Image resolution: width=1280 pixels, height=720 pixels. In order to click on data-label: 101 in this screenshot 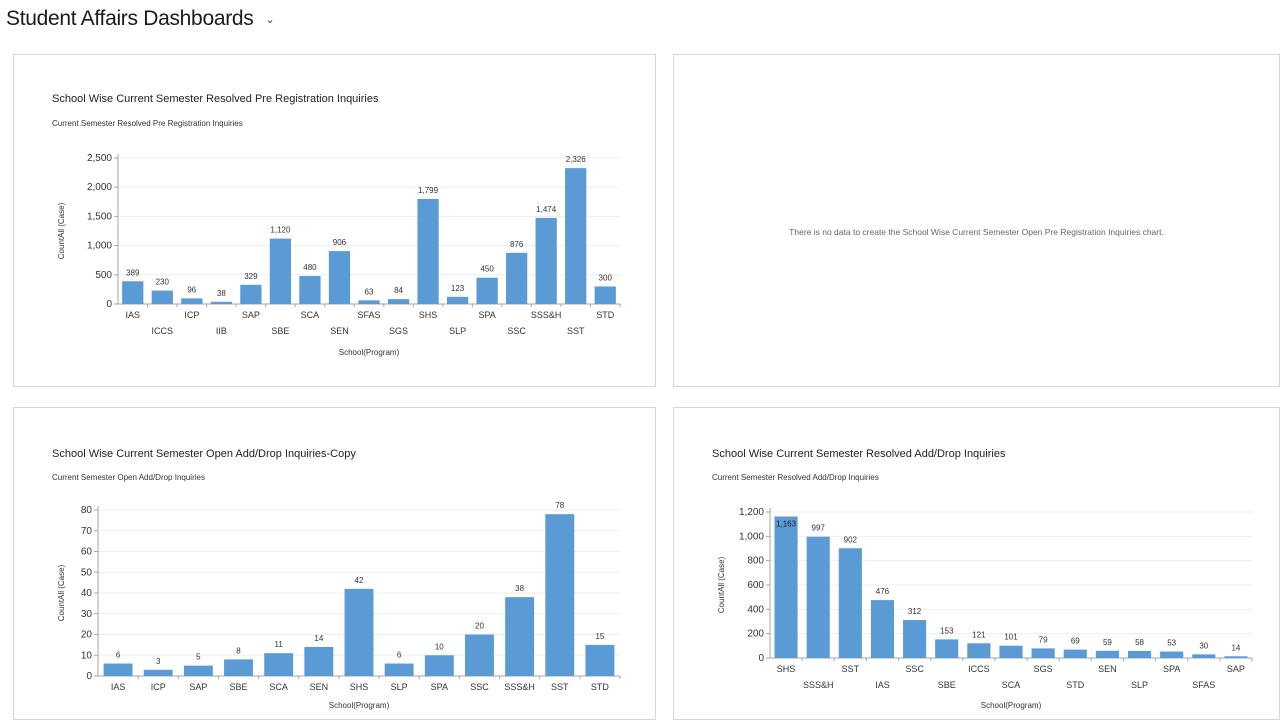, I will do `click(1011, 637)`.